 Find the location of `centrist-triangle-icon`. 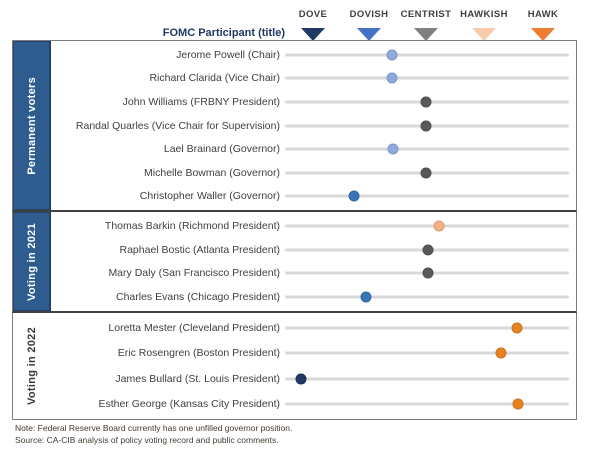

centrist-triangle-icon is located at coordinates (426, 34).